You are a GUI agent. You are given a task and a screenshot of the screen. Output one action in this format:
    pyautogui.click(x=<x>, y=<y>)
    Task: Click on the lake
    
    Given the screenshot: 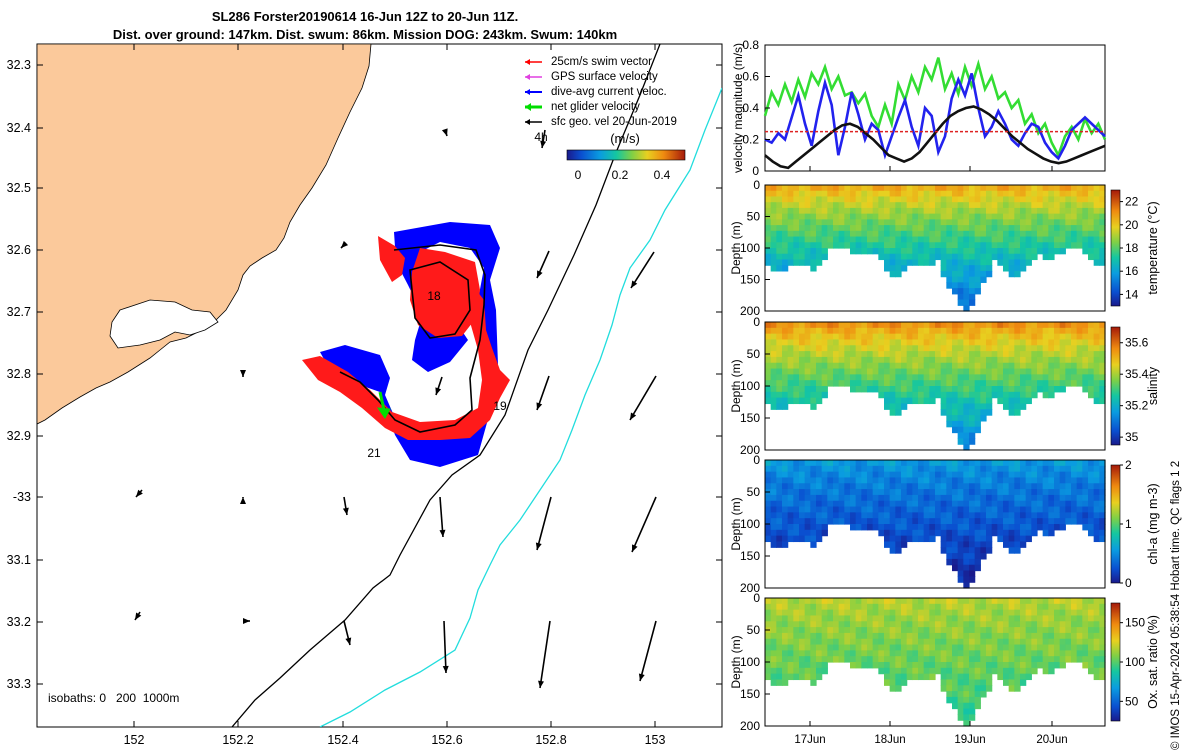 What is the action you would take?
    pyautogui.click(x=164, y=324)
    